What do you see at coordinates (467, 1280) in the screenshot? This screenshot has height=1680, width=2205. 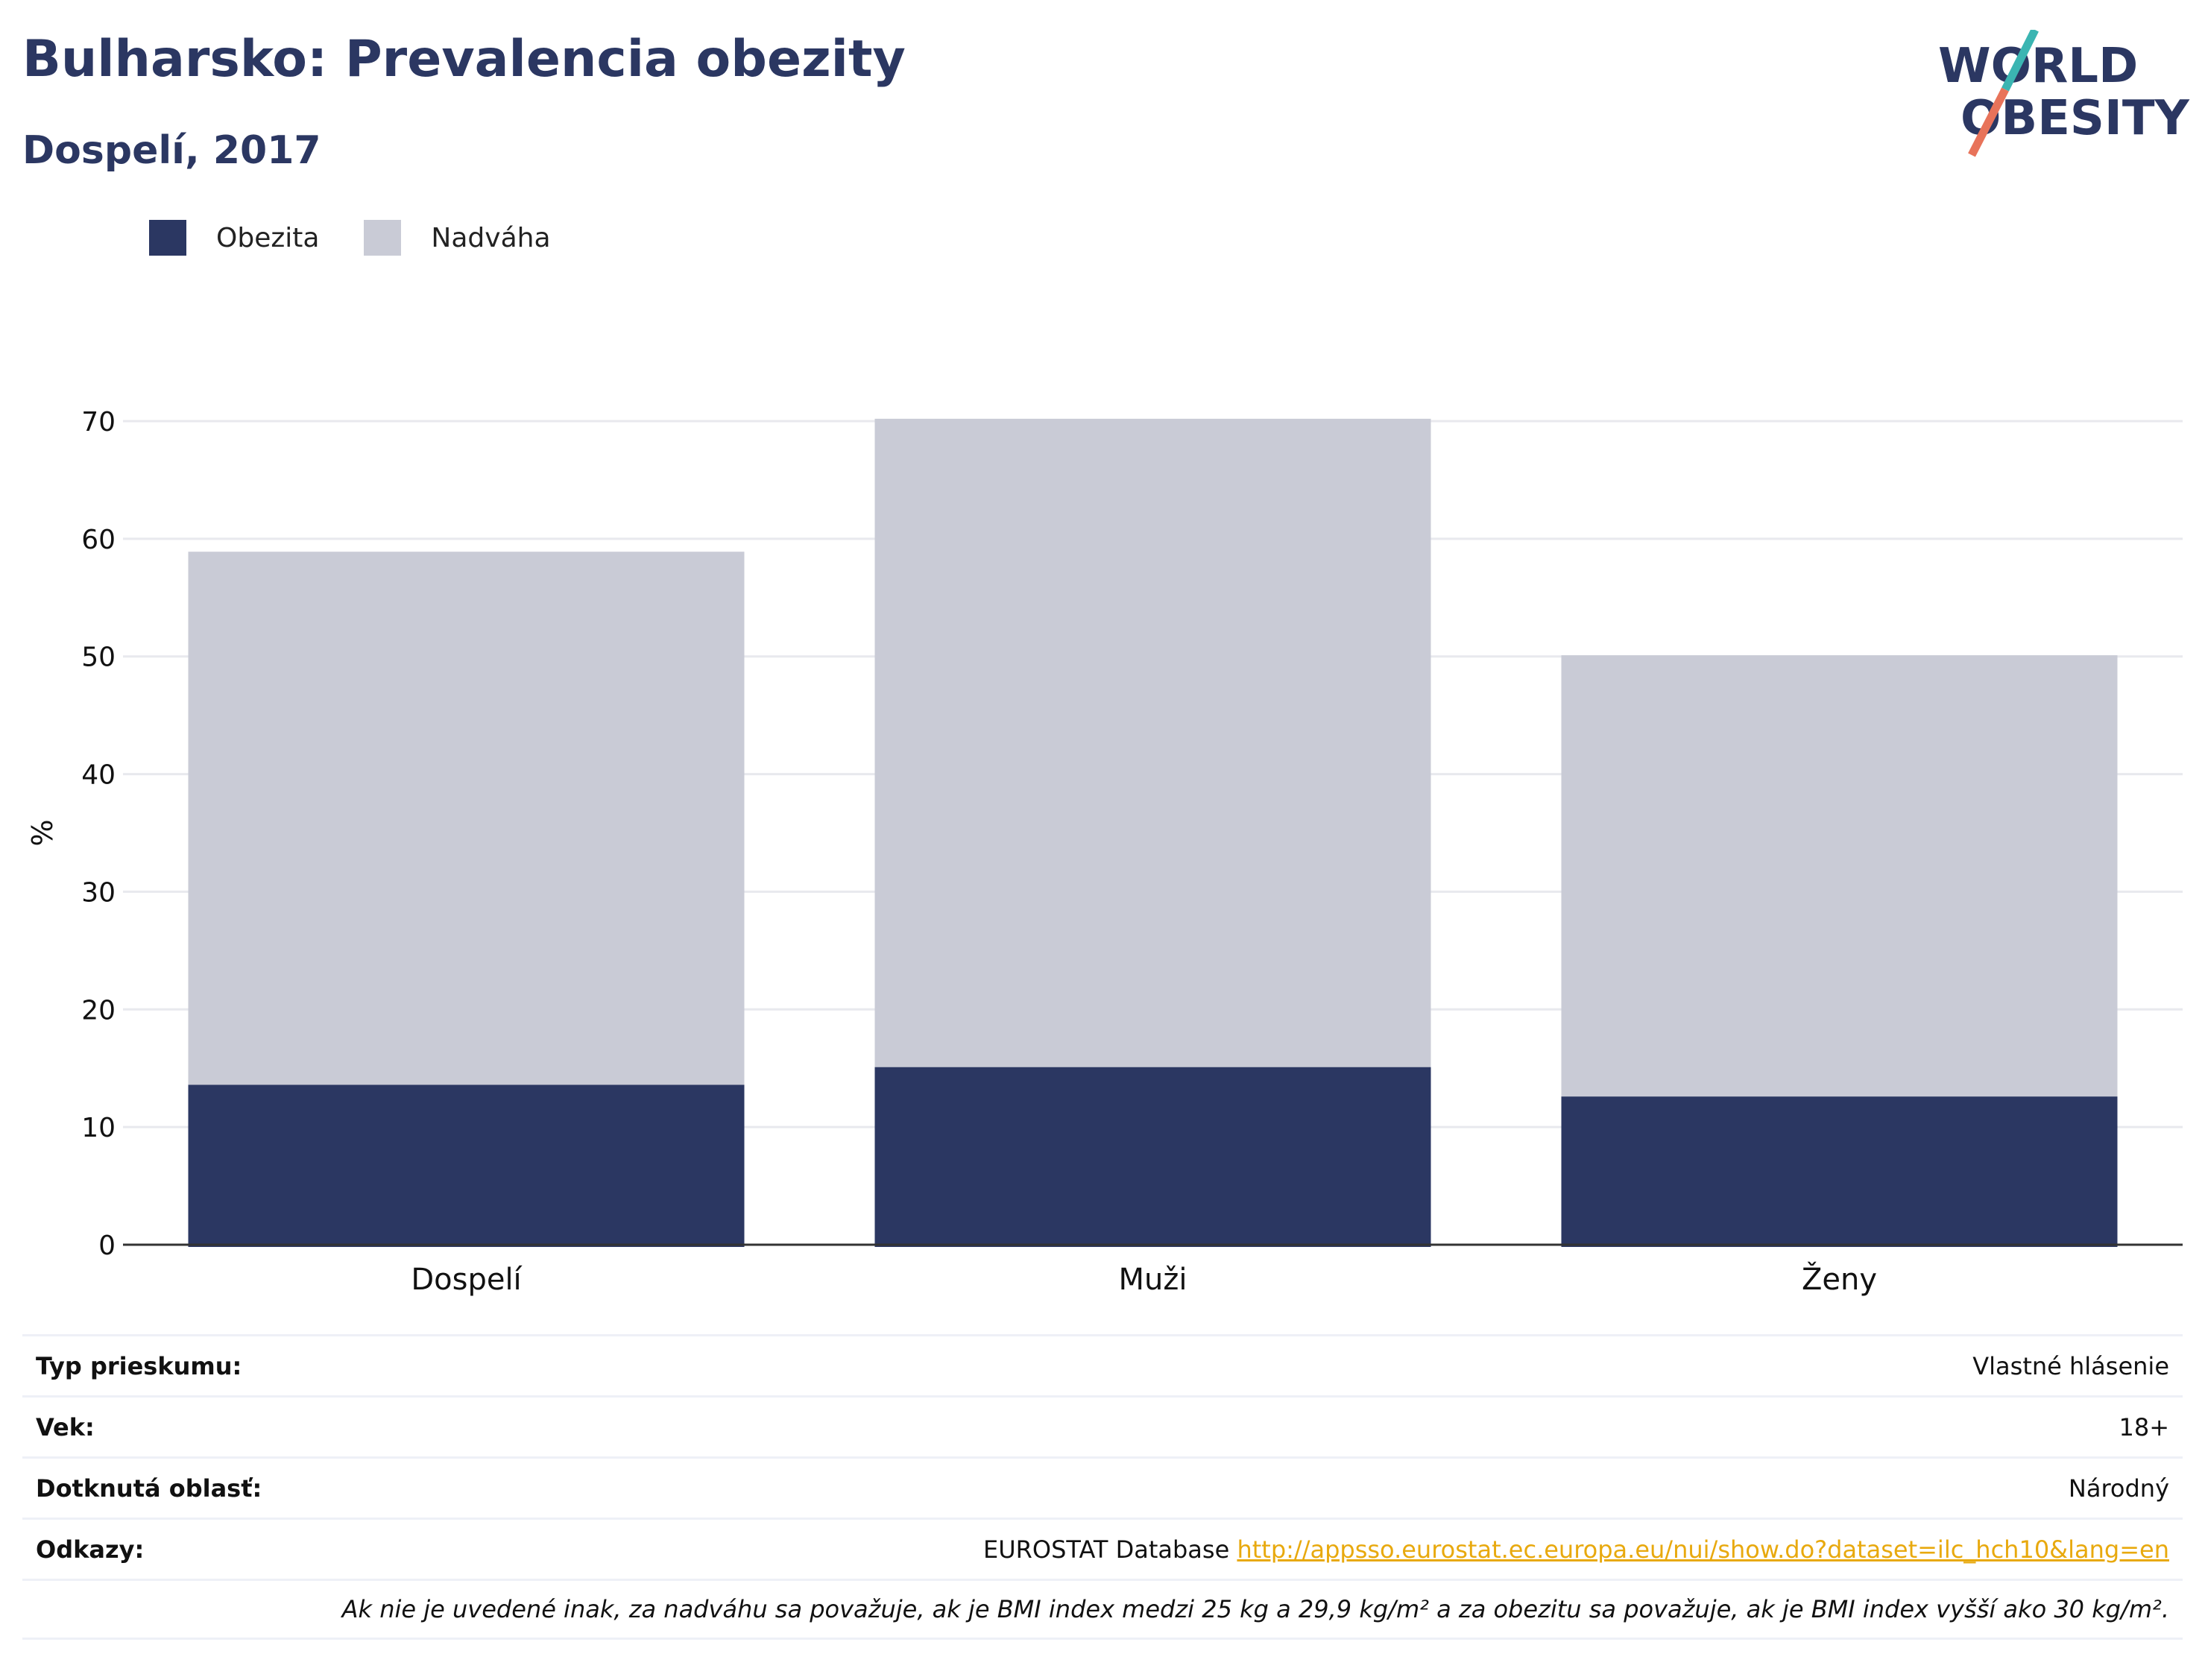 I see `x-tick-label: Dospelí` at bounding box center [467, 1280].